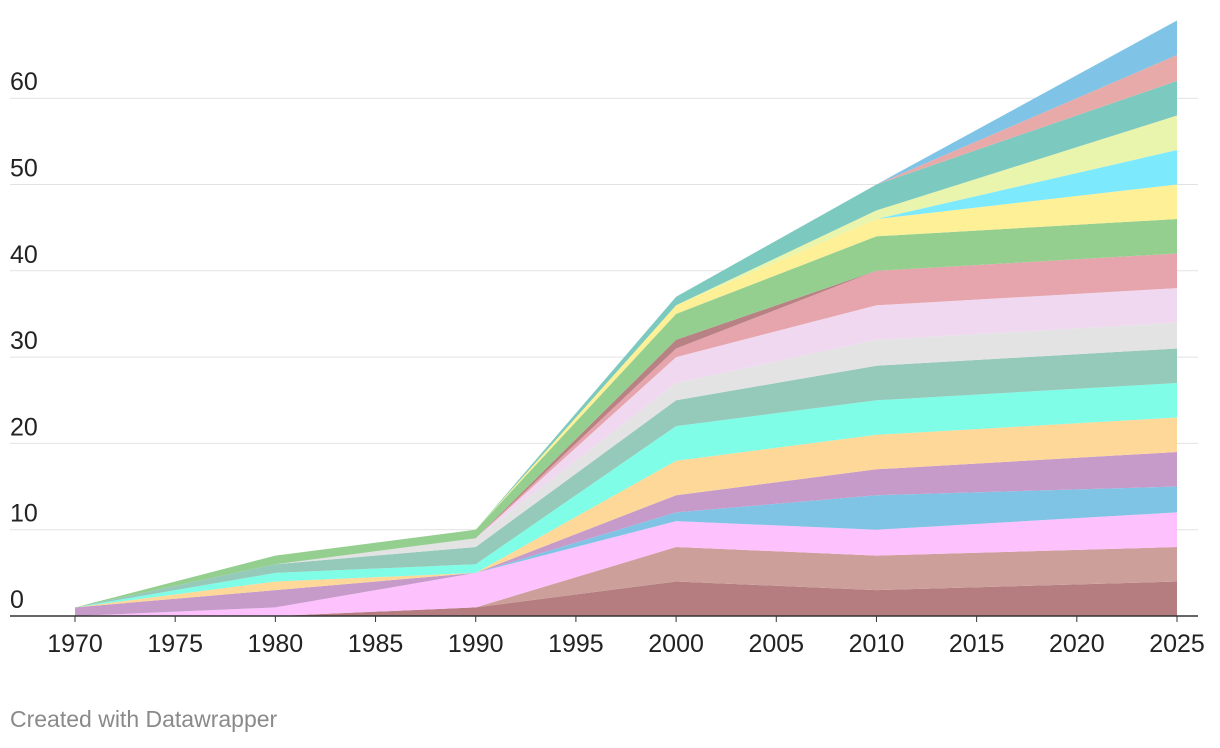 Image resolution: width=1220 pixels, height=748 pixels. I want to click on x-tick-label: 2010, so click(877, 644).